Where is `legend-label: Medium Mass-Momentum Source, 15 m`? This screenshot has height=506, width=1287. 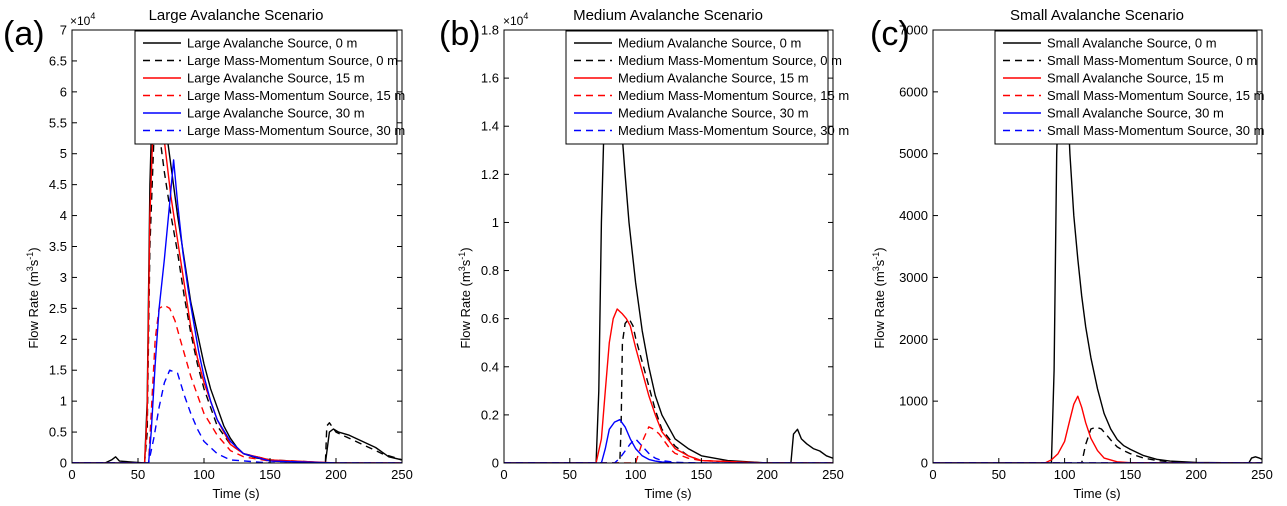 legend-label: Medium Mass-Momentum Source, 15 m is located at coordinates (733, 95).